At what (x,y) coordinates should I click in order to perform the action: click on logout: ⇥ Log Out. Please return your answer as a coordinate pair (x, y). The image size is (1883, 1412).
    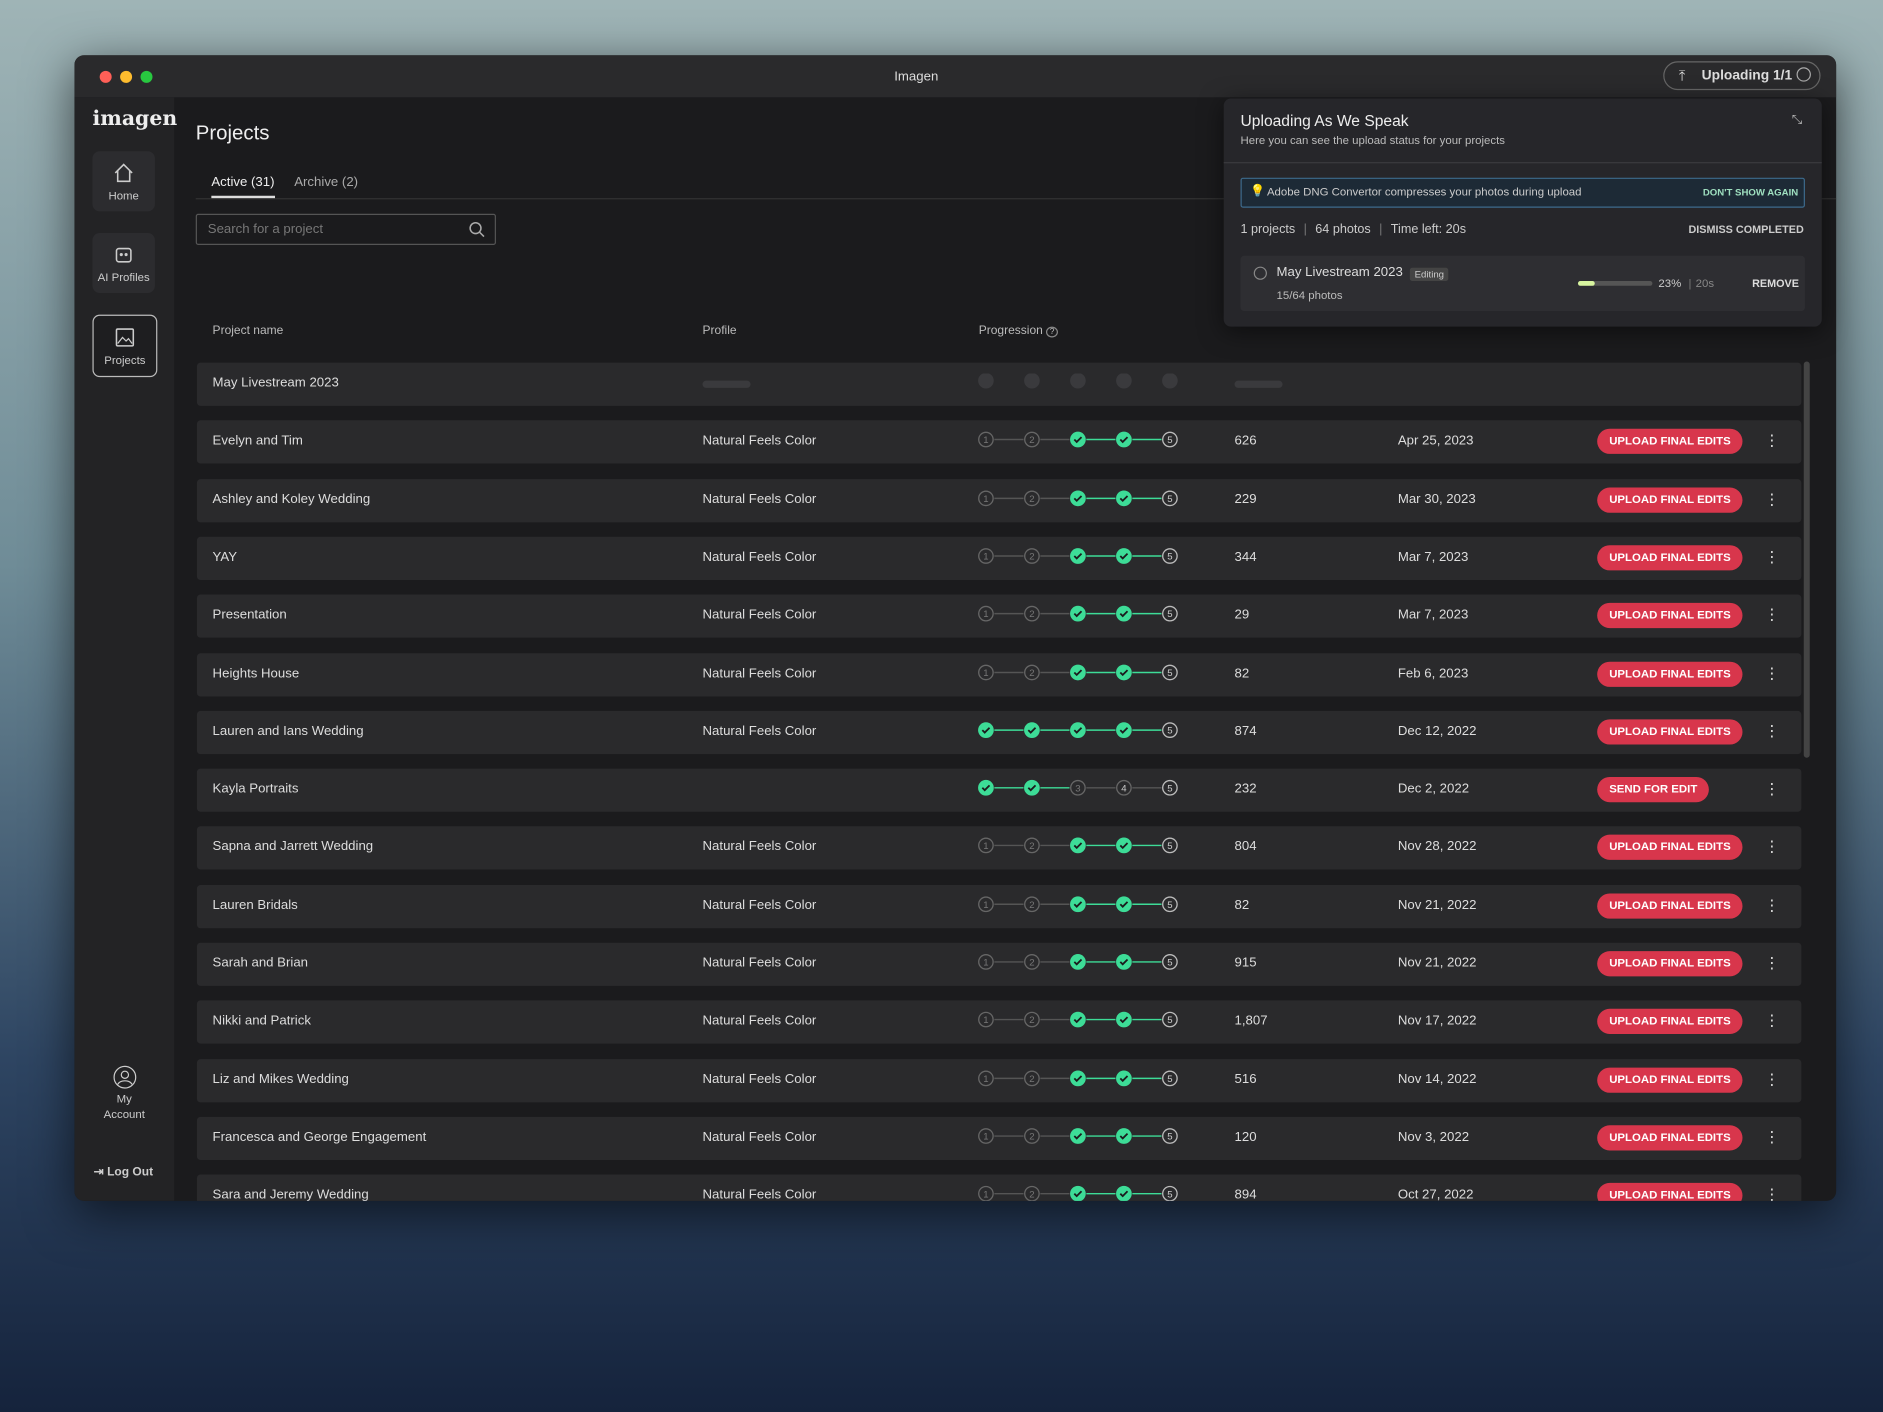
    Looking at the image, I should click on (123, 1173).